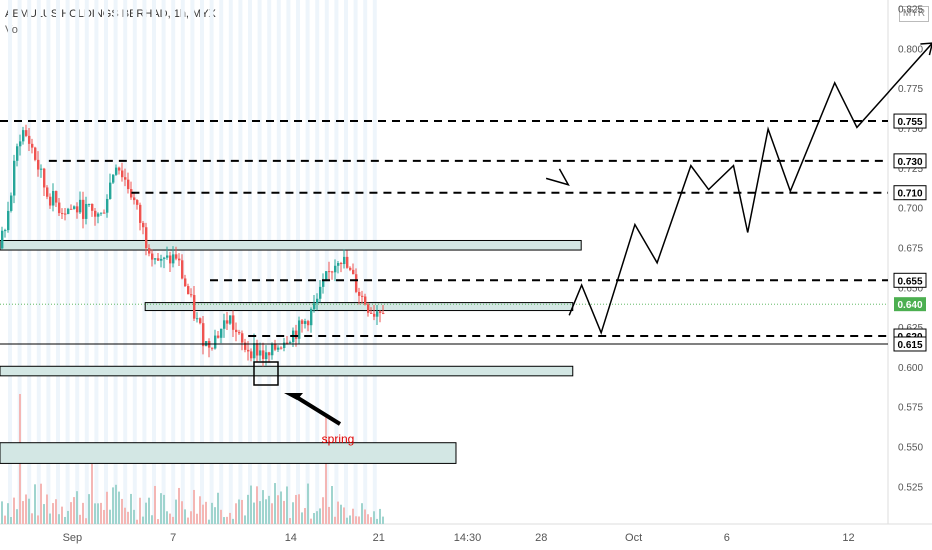 The width and height of the screenshot is (932, 550). I want to click on time-axis: Sep 7 14 21 14:30 28 Oct 6 12, so click(459, 538).